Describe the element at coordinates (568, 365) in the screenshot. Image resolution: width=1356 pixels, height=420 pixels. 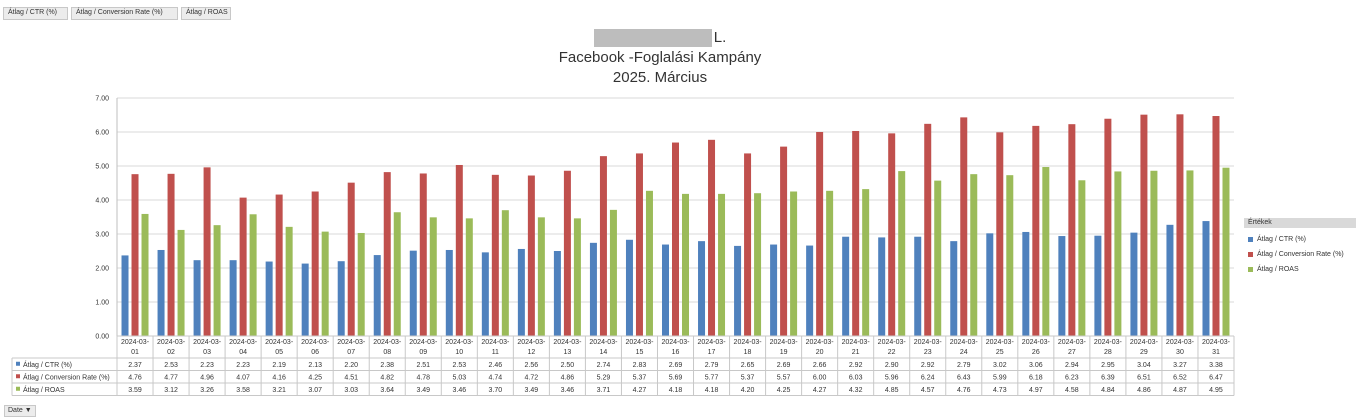
I see `data-label: 2.50` at that location.